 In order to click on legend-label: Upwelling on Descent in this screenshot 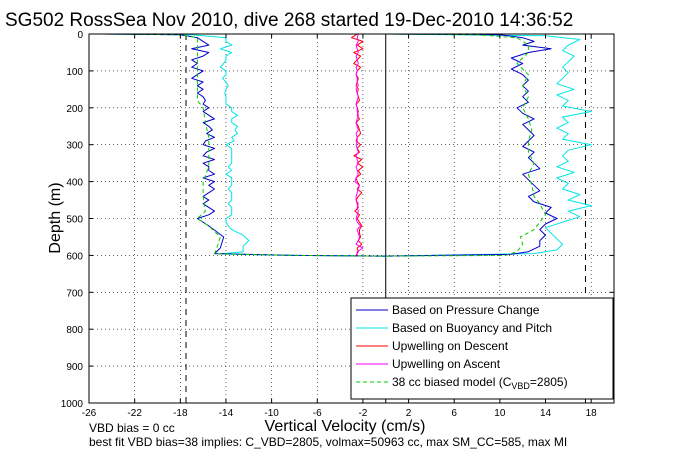, I will do `click(450, 346)`.